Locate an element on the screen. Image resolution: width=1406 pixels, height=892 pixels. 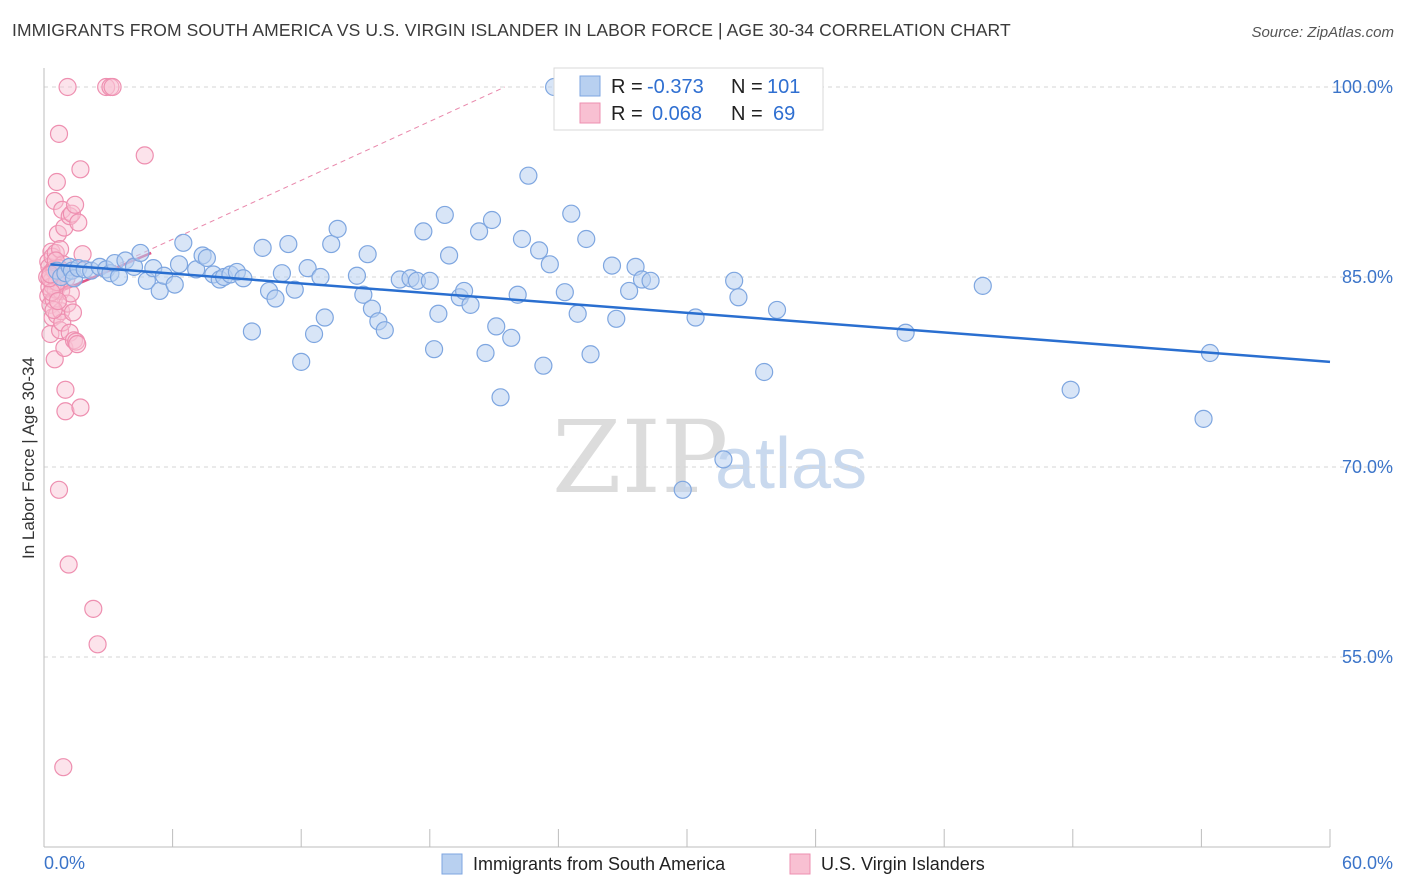
south-america-trendline-solid is located at coordinates (690, 313).